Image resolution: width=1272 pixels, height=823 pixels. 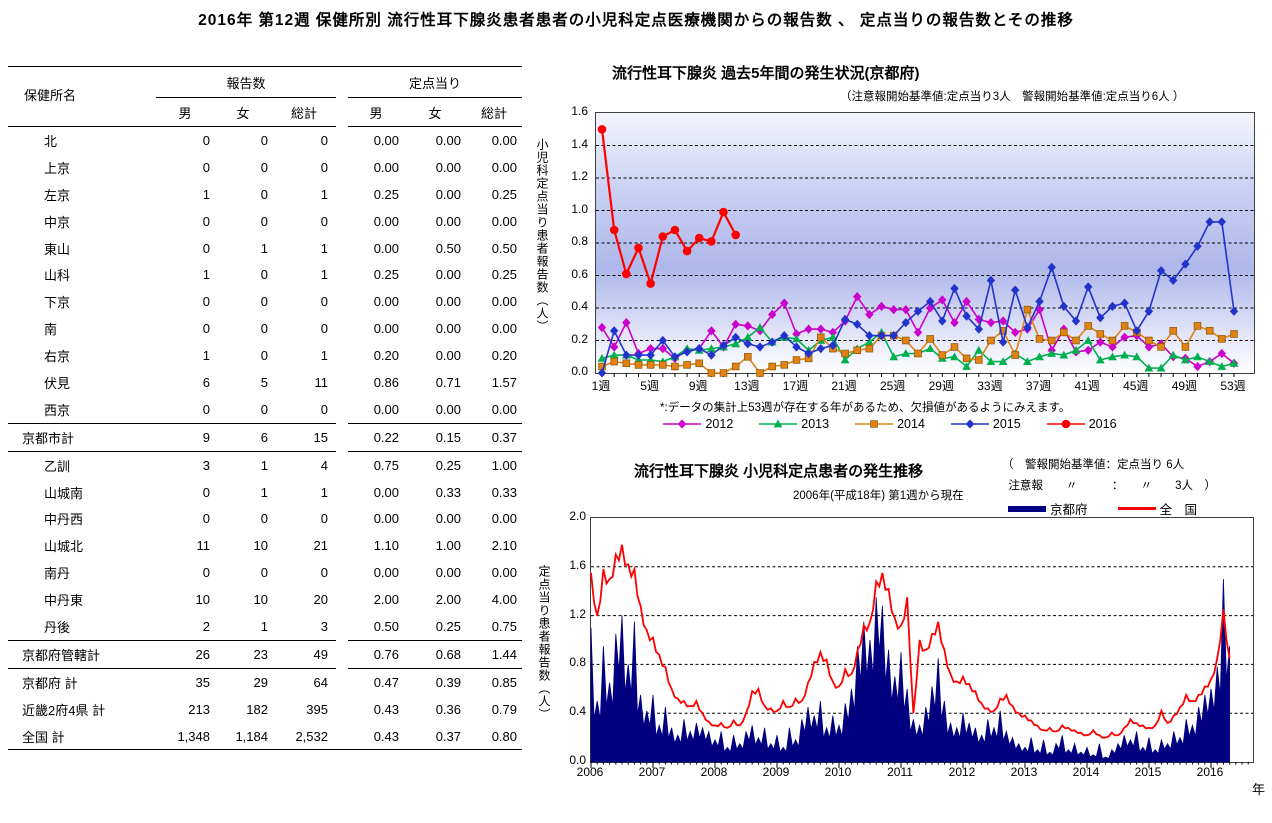 What do you see at coordinates (57, 357) in the screenshot?
I see `health-center-name: 右京` at bounding box center [57, 357].